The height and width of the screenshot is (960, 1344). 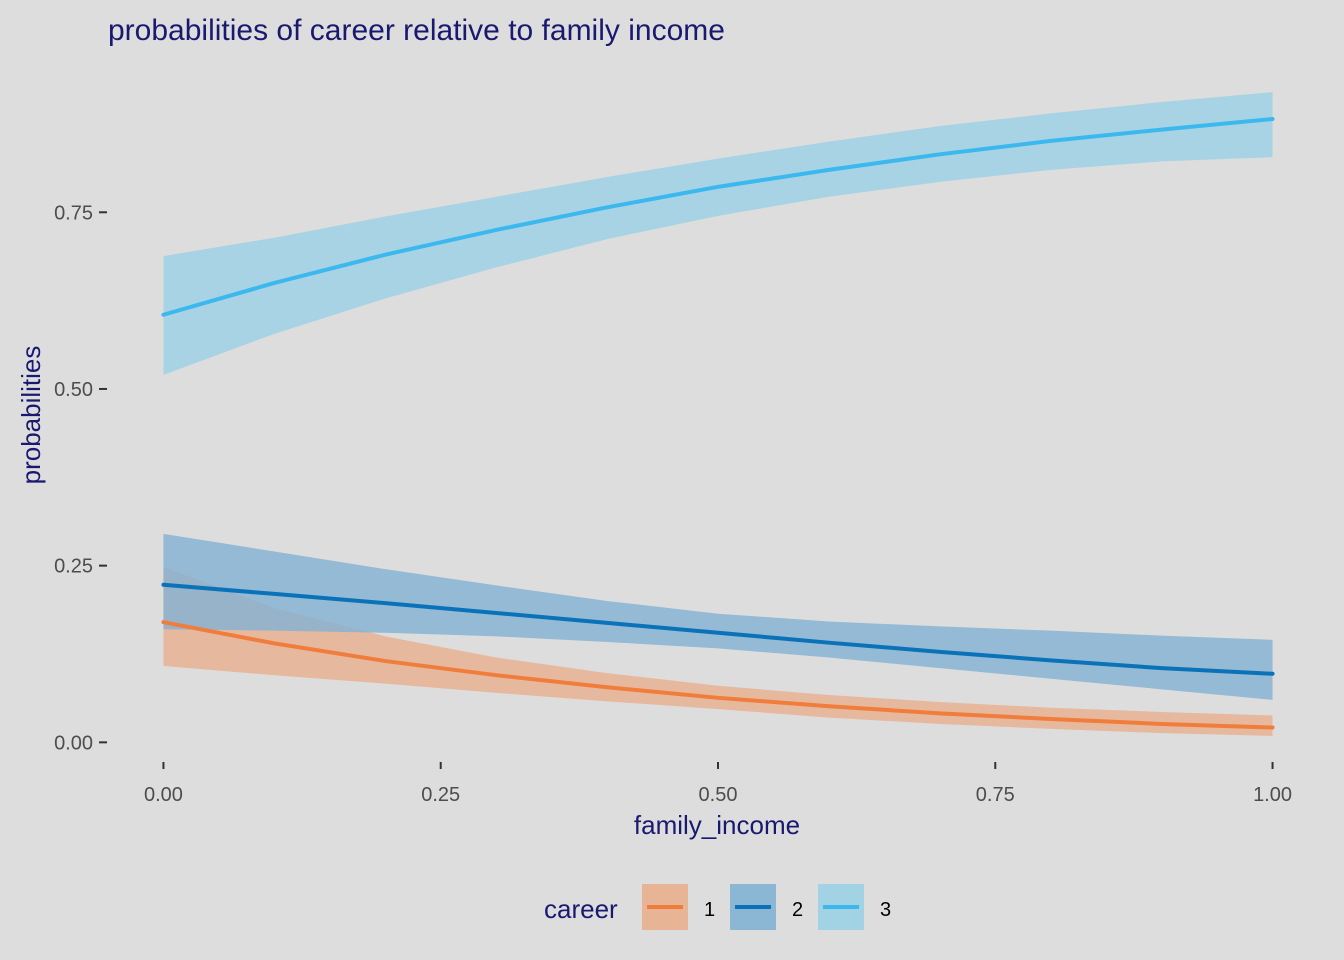 I want to click on x-tick-label: 0.00, so click(x=163, y=795).